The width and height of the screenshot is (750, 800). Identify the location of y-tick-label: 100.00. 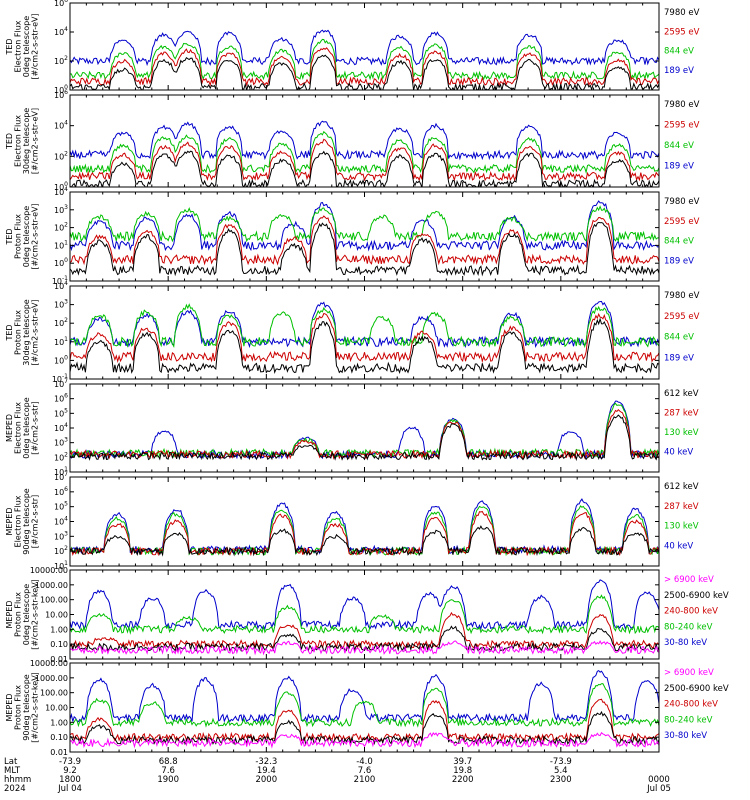
(54, 693).